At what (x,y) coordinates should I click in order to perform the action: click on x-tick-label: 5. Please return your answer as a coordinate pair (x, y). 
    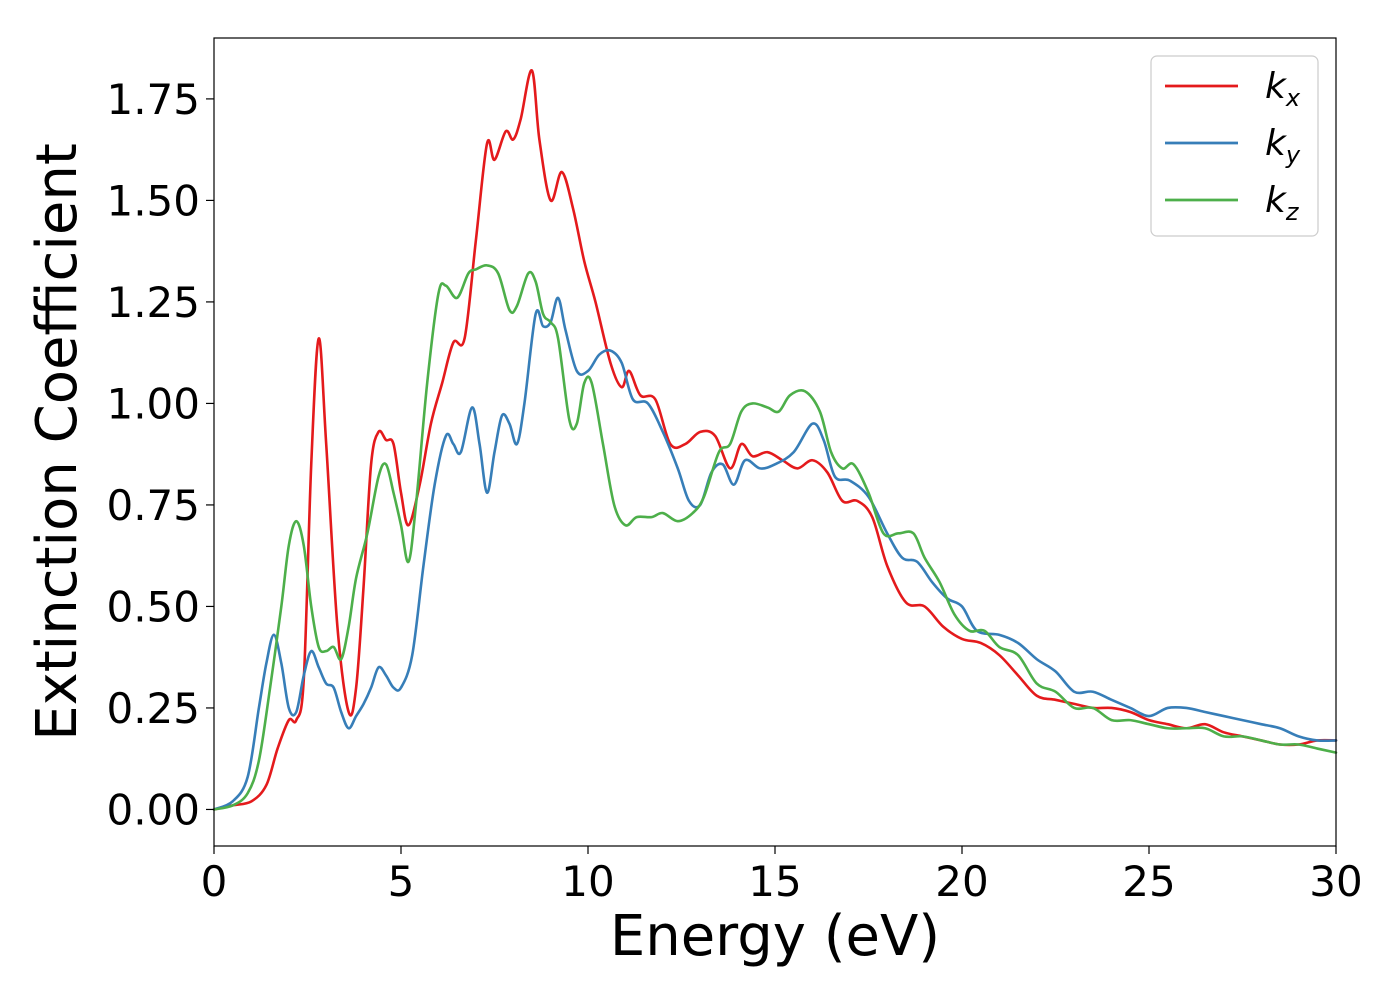
    Looking at the image, I should click on (401, 881).